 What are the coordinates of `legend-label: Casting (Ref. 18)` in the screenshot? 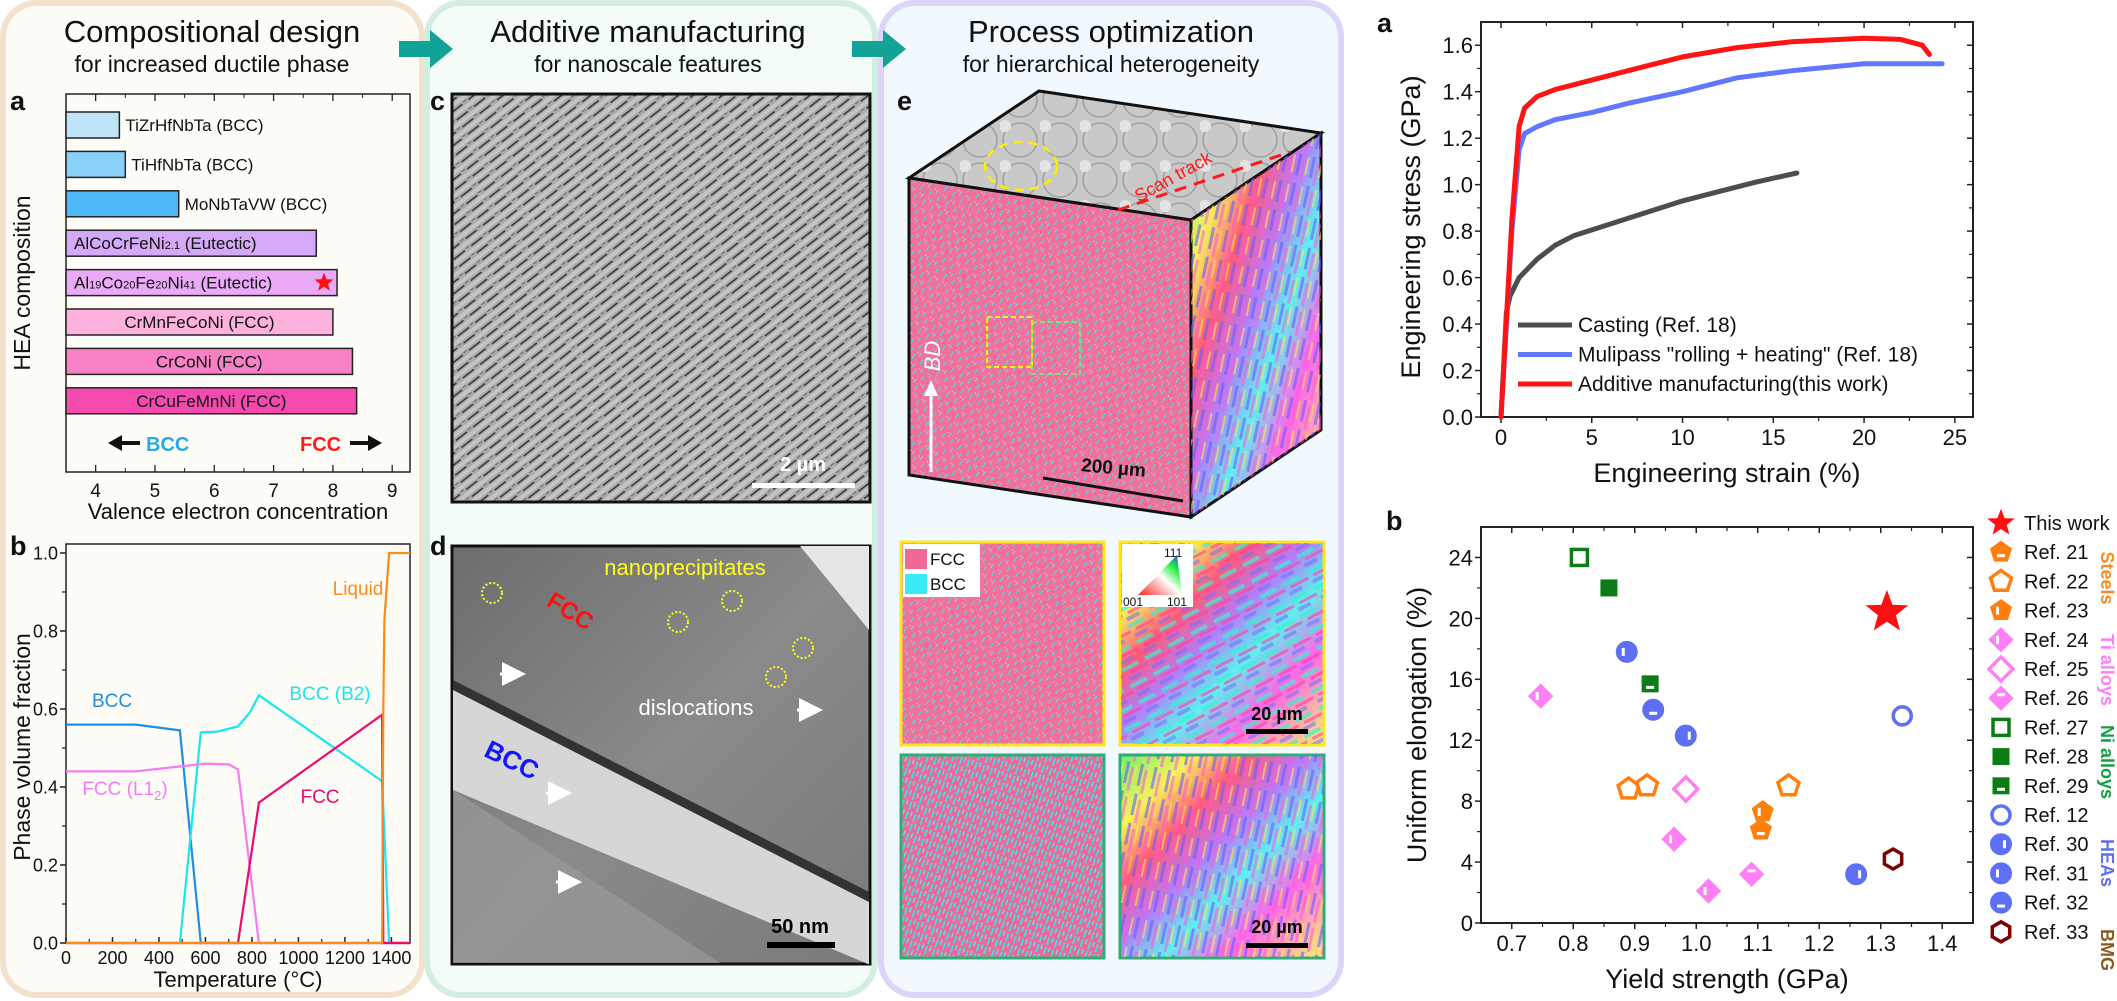 It's located at (1657, 325).